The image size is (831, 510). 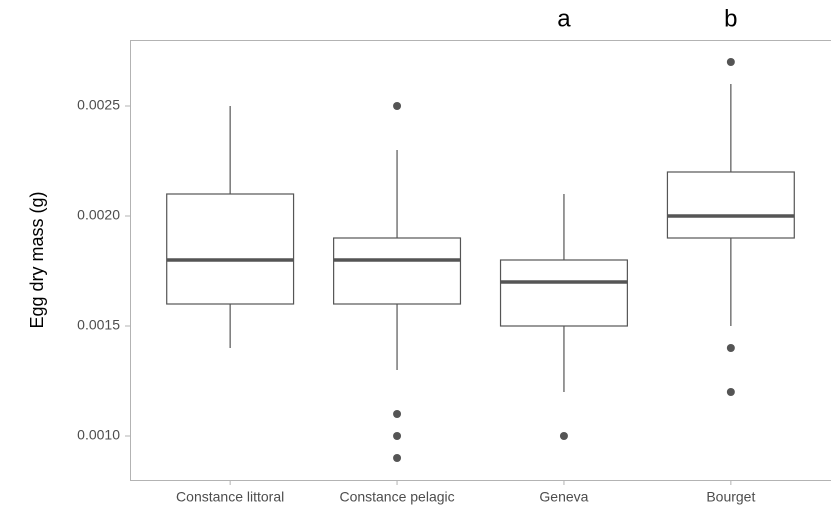 I want to click on y-tick-label: 0.0020, so click(x=98, y=215).